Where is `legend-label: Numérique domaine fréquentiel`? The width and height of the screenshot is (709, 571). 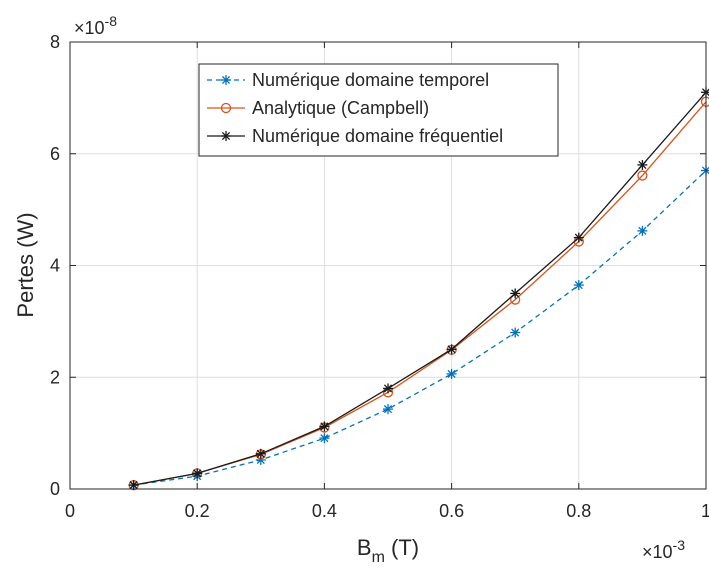
legend-label: Numérique domaine fréquentiel is located at coordinates (377, 136).